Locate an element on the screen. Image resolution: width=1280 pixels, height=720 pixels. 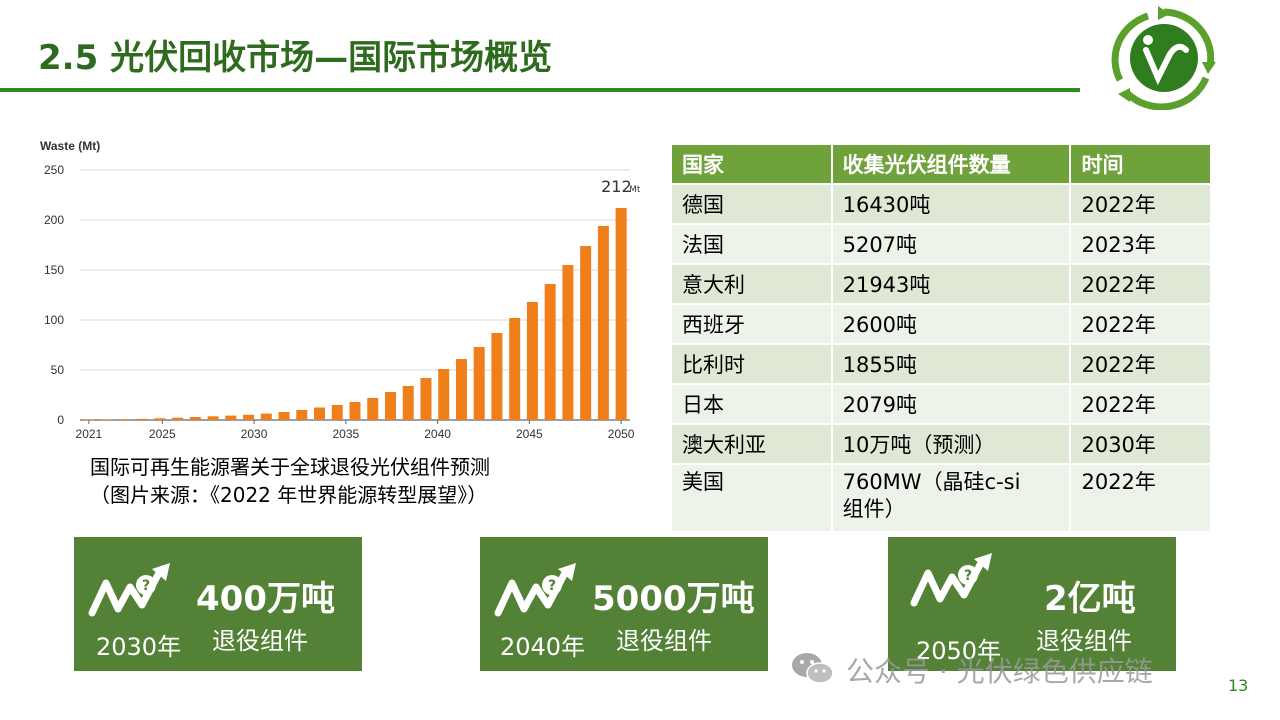
page-title: 2.5 光伏回收市场—国际市场概览 is located at coordinates (295, 58).